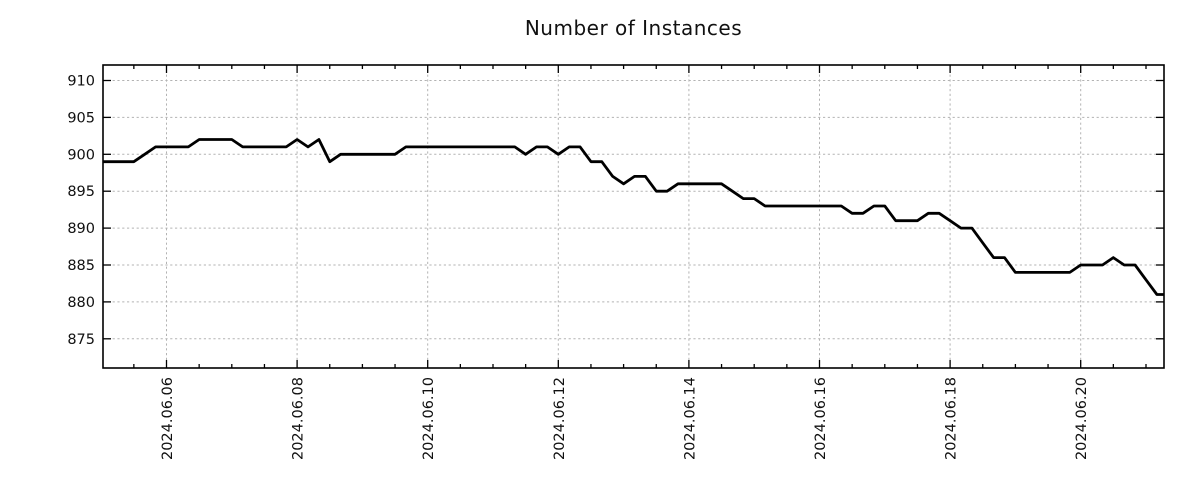  What do you see at coordinates (1082, 418) in the screenshot?
I see `x-axis-label: 2024.06.20` at bounding box center [1082, 418].